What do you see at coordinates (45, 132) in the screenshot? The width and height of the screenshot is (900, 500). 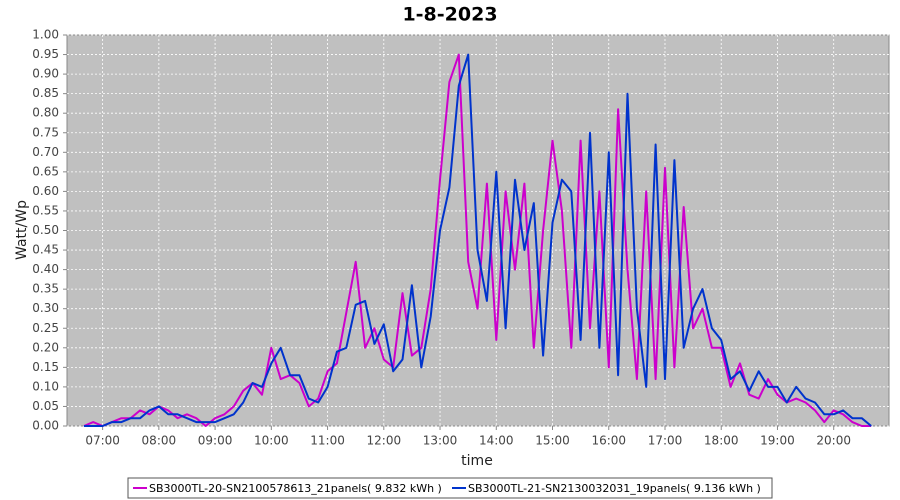 I see `y-tick-label: 0.75` at bounding box center [45, 132].